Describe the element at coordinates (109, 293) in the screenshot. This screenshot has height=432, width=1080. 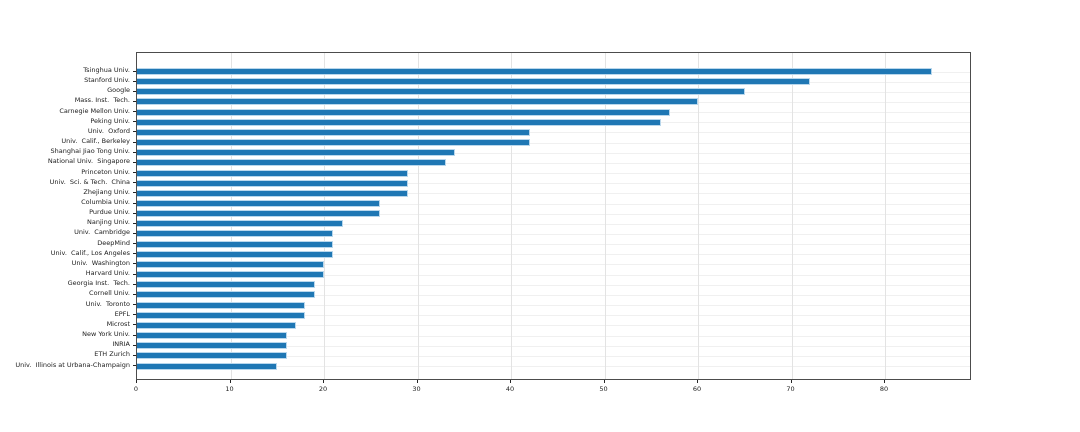
I see `ytick-label-cornell-univ: Cornell Univ.` at that location.